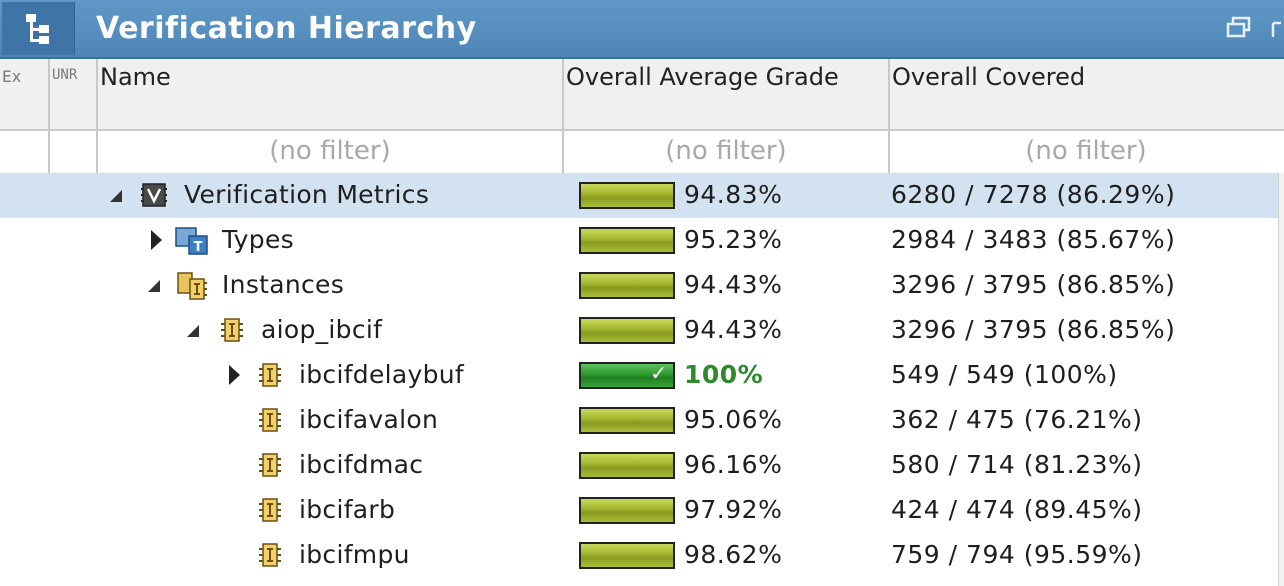 The image size is (1284, 586). I want to click on tree-row: ibcifavalon 95.06% 362 / 475 (76.21%), so click(639, 420).